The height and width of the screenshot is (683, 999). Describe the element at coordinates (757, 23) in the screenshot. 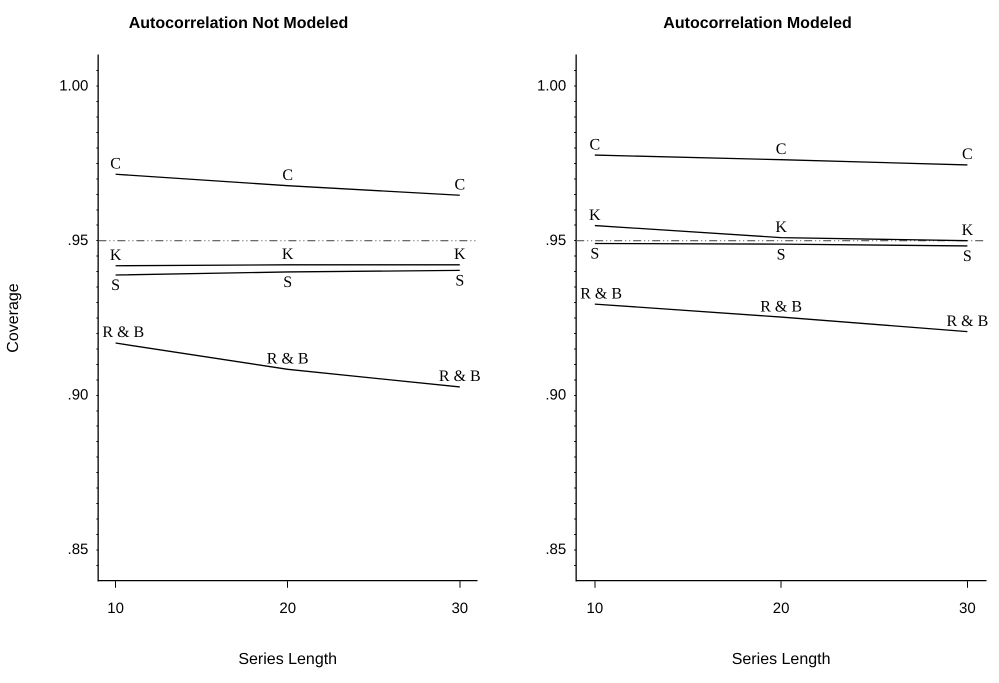

I see `chart-title: Autocorrelation Modeled` at that location.